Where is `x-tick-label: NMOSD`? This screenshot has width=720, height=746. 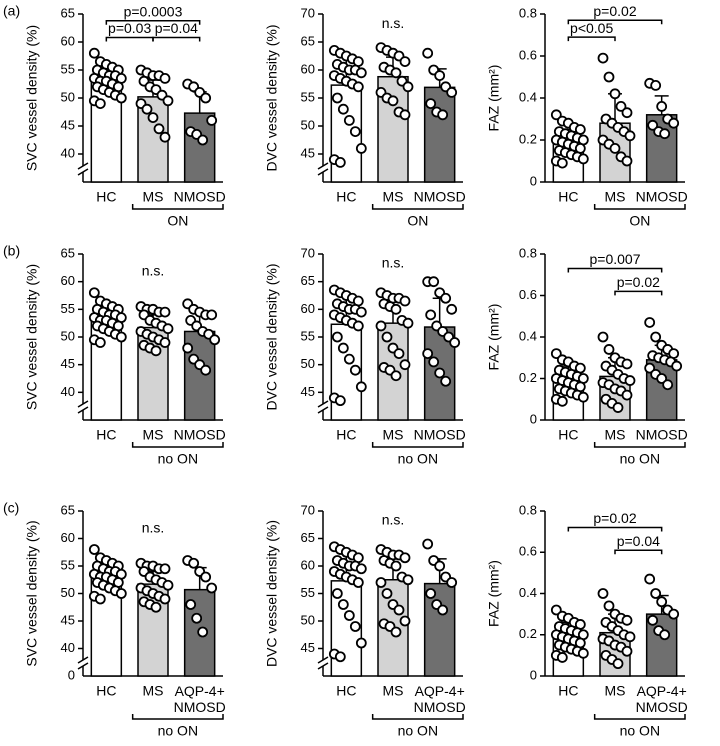
x-tick-label: NMOSD is located at coordinates (200, 197).